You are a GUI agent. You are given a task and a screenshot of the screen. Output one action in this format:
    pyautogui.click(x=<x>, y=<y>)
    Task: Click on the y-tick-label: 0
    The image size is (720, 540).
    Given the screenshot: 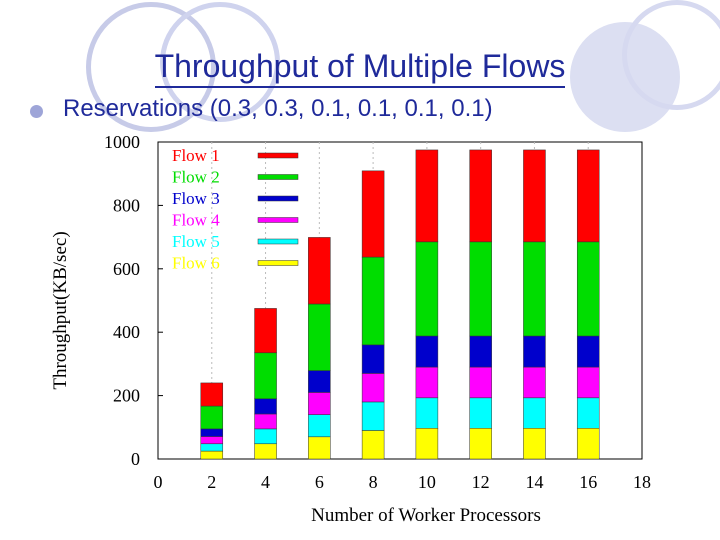 What is the action you would take?
    pyautogui.click(x=135, y=459)
    